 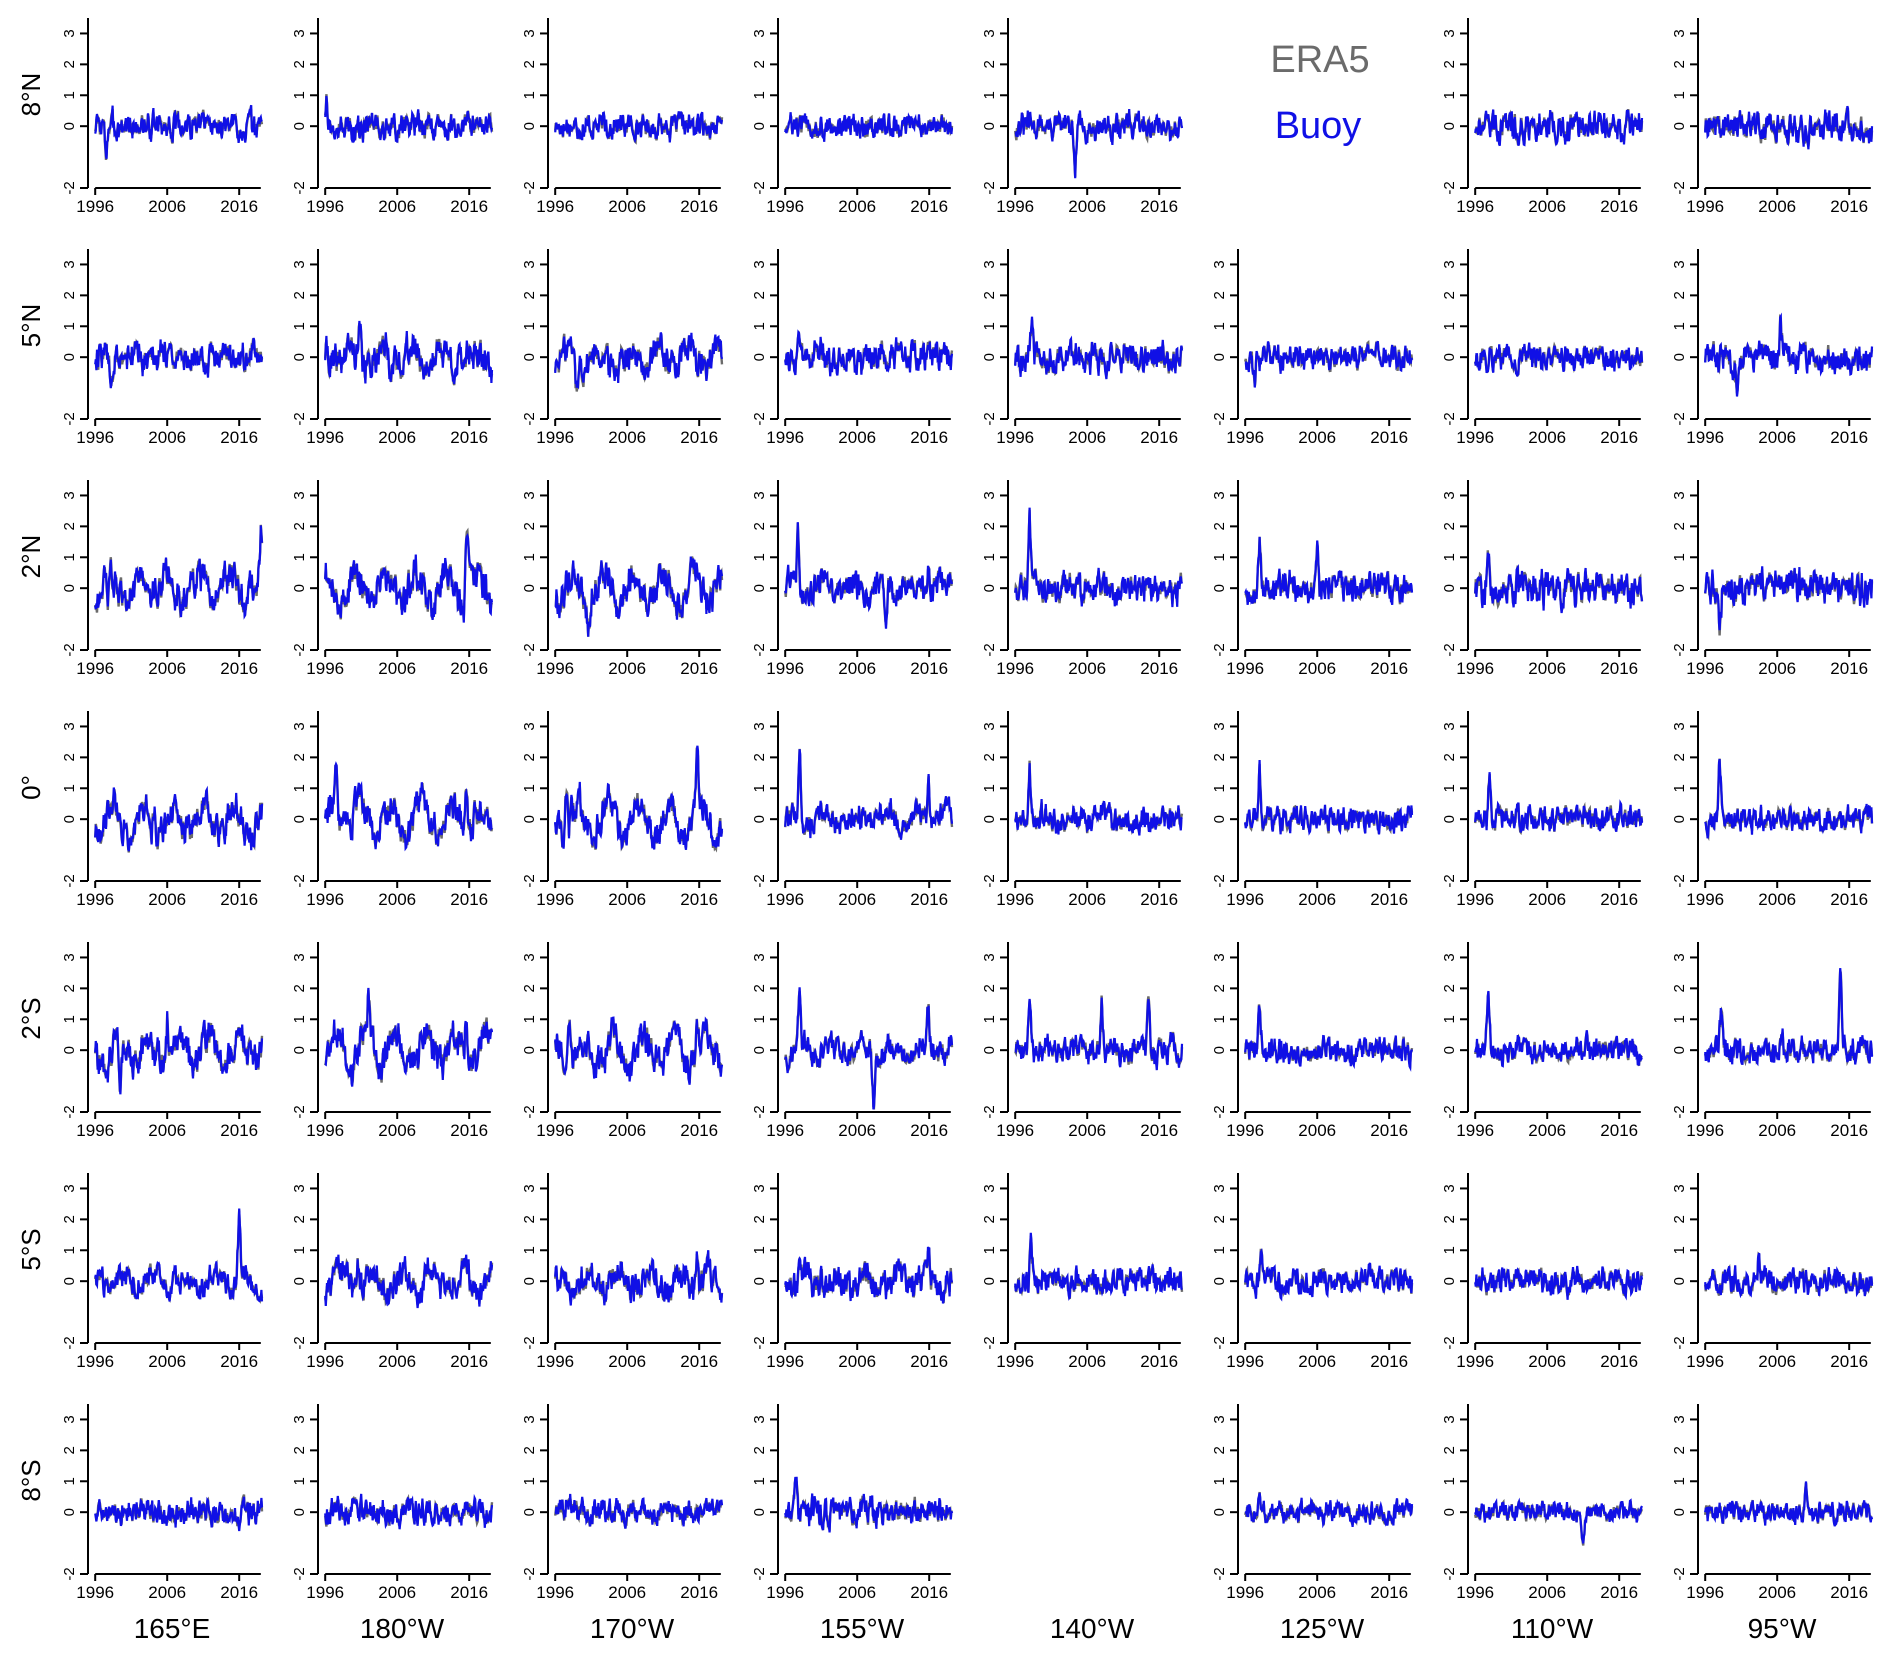 What do you see at coordinates (1322, 1628) in the screenshot?
I see `col-label: 125°W` at bounding box center [1322, 1628].